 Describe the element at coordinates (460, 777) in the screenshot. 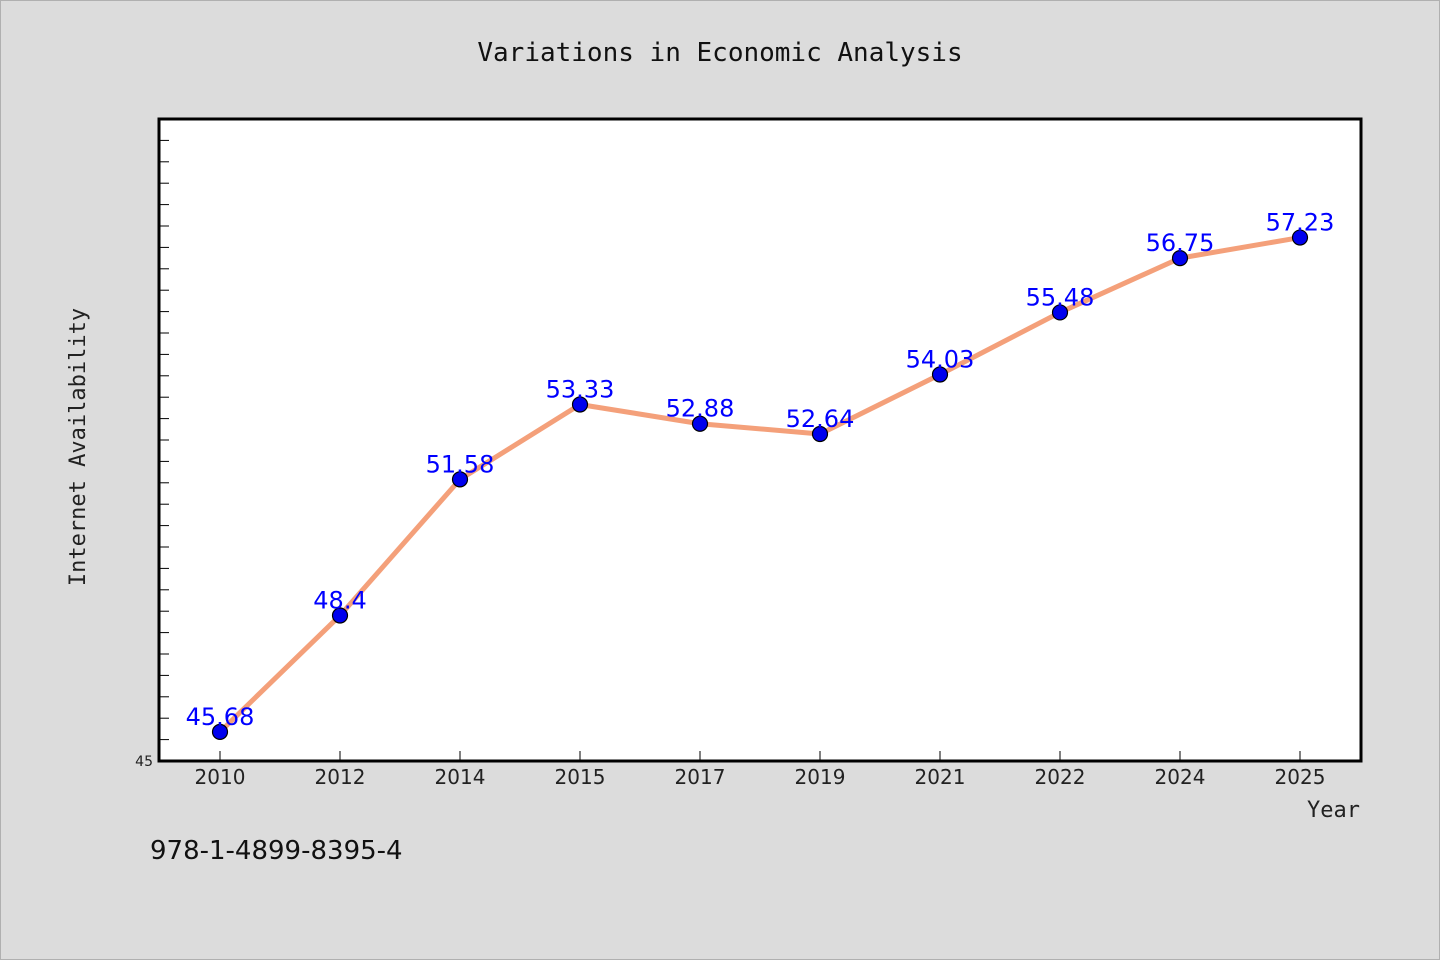

I see `x-tick-label: 2014` at that location.